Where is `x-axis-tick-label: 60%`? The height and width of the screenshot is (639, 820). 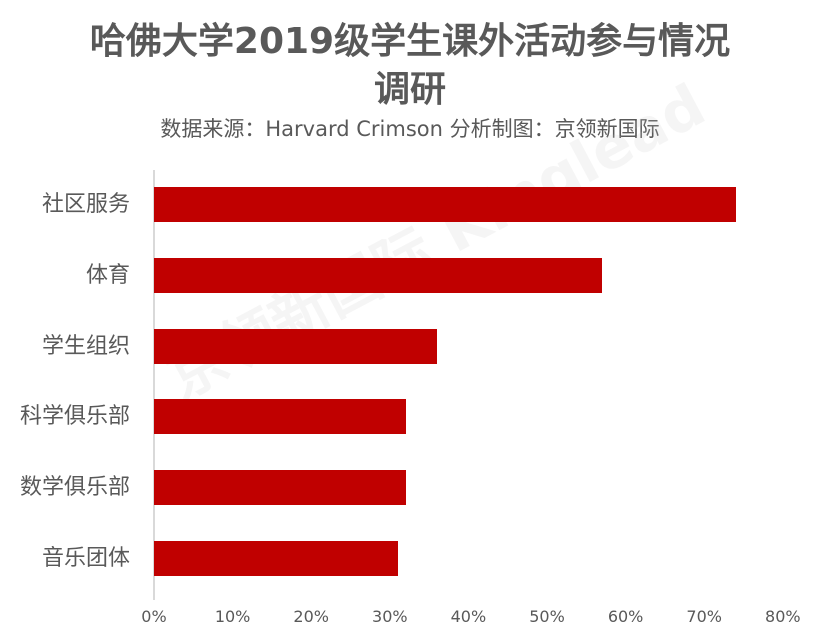 x-axis-tick-label: 60% is located at coordinates (625, 616).